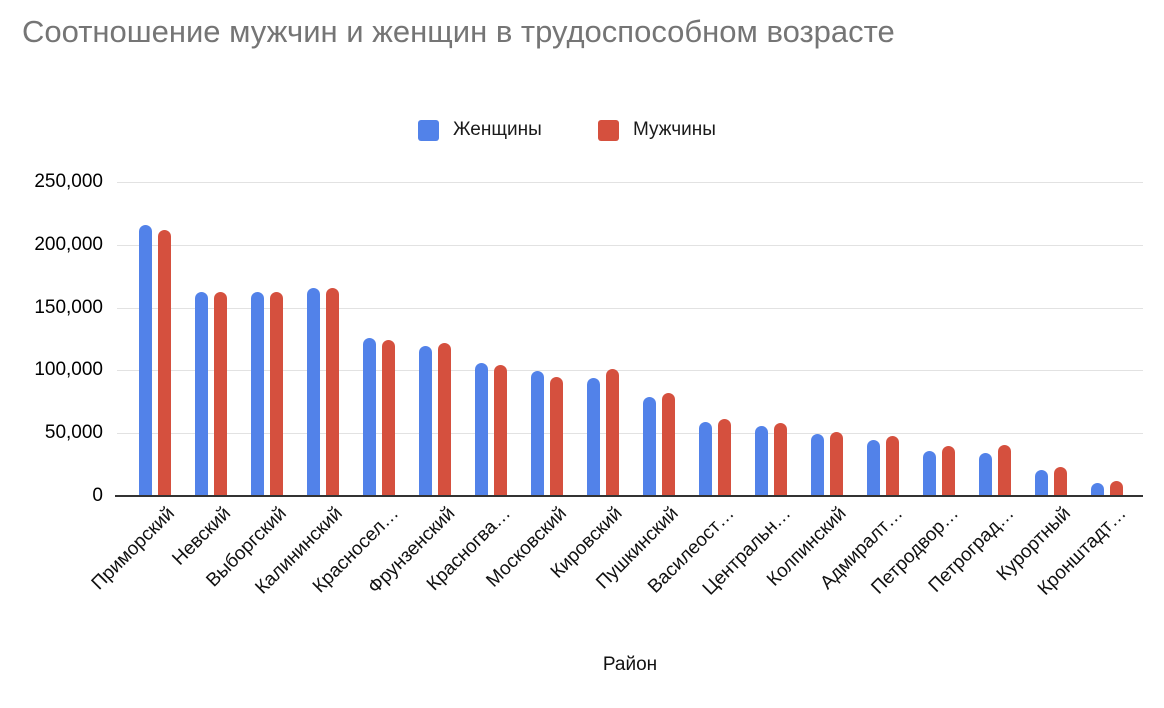 This screenshot has height=708, width=1164. I want to click on legend-label-men: Мужчины, so click(674, 129).